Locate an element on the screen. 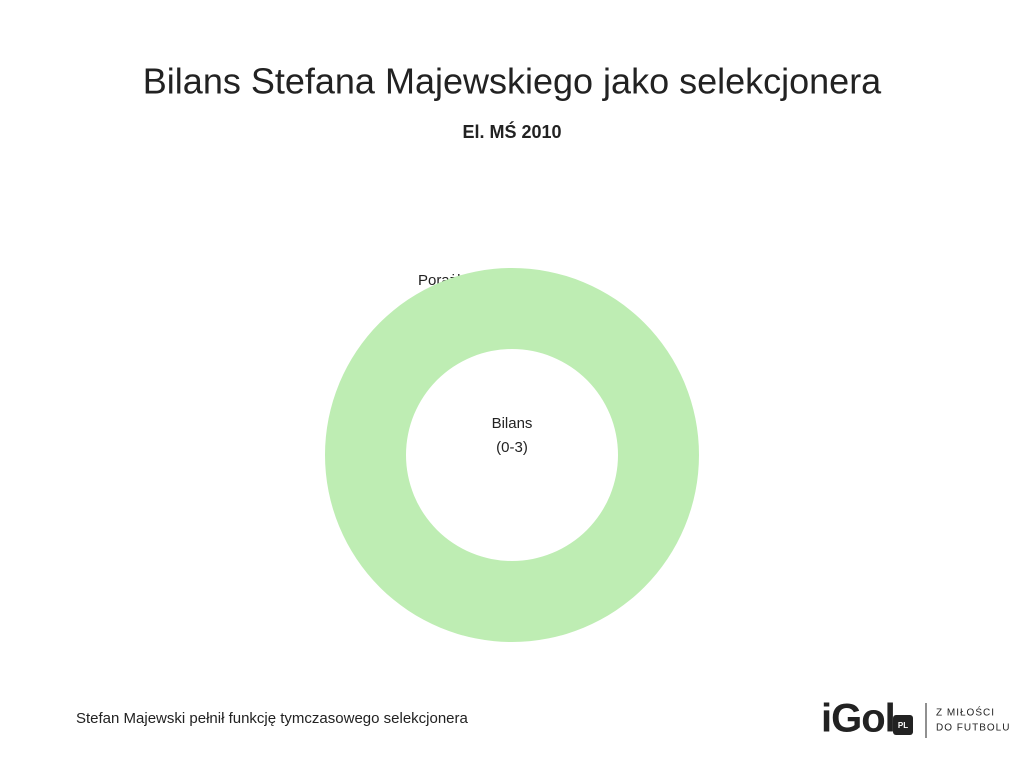 The height and width of the screenshot is (768, 1024). logo-name: iGol is located at coordinates (858, 719).